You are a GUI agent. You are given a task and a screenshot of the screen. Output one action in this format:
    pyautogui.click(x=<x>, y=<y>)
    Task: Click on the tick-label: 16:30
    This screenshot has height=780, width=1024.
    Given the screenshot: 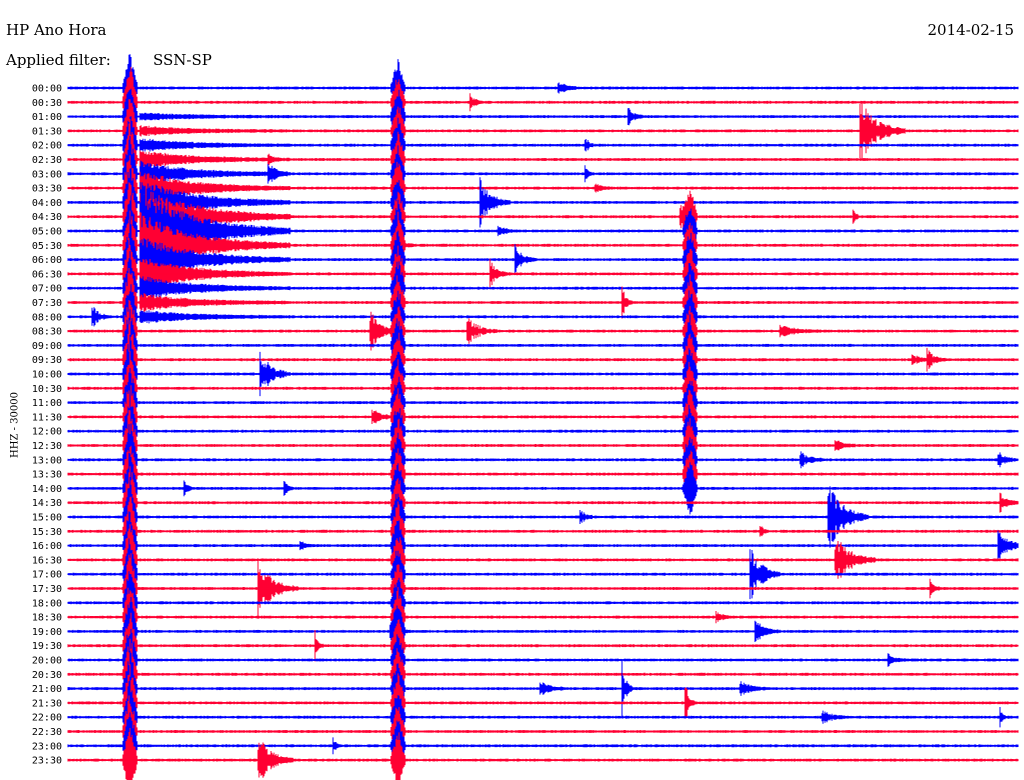 What is the action you would take?
    pyautogui.click(x=47, y=560)
    